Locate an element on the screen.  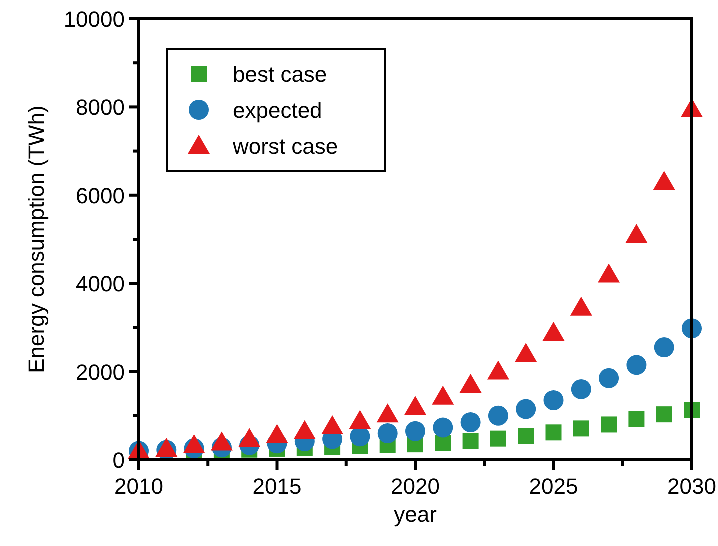
legend-label: worst case is located at coordinates (285, 146).